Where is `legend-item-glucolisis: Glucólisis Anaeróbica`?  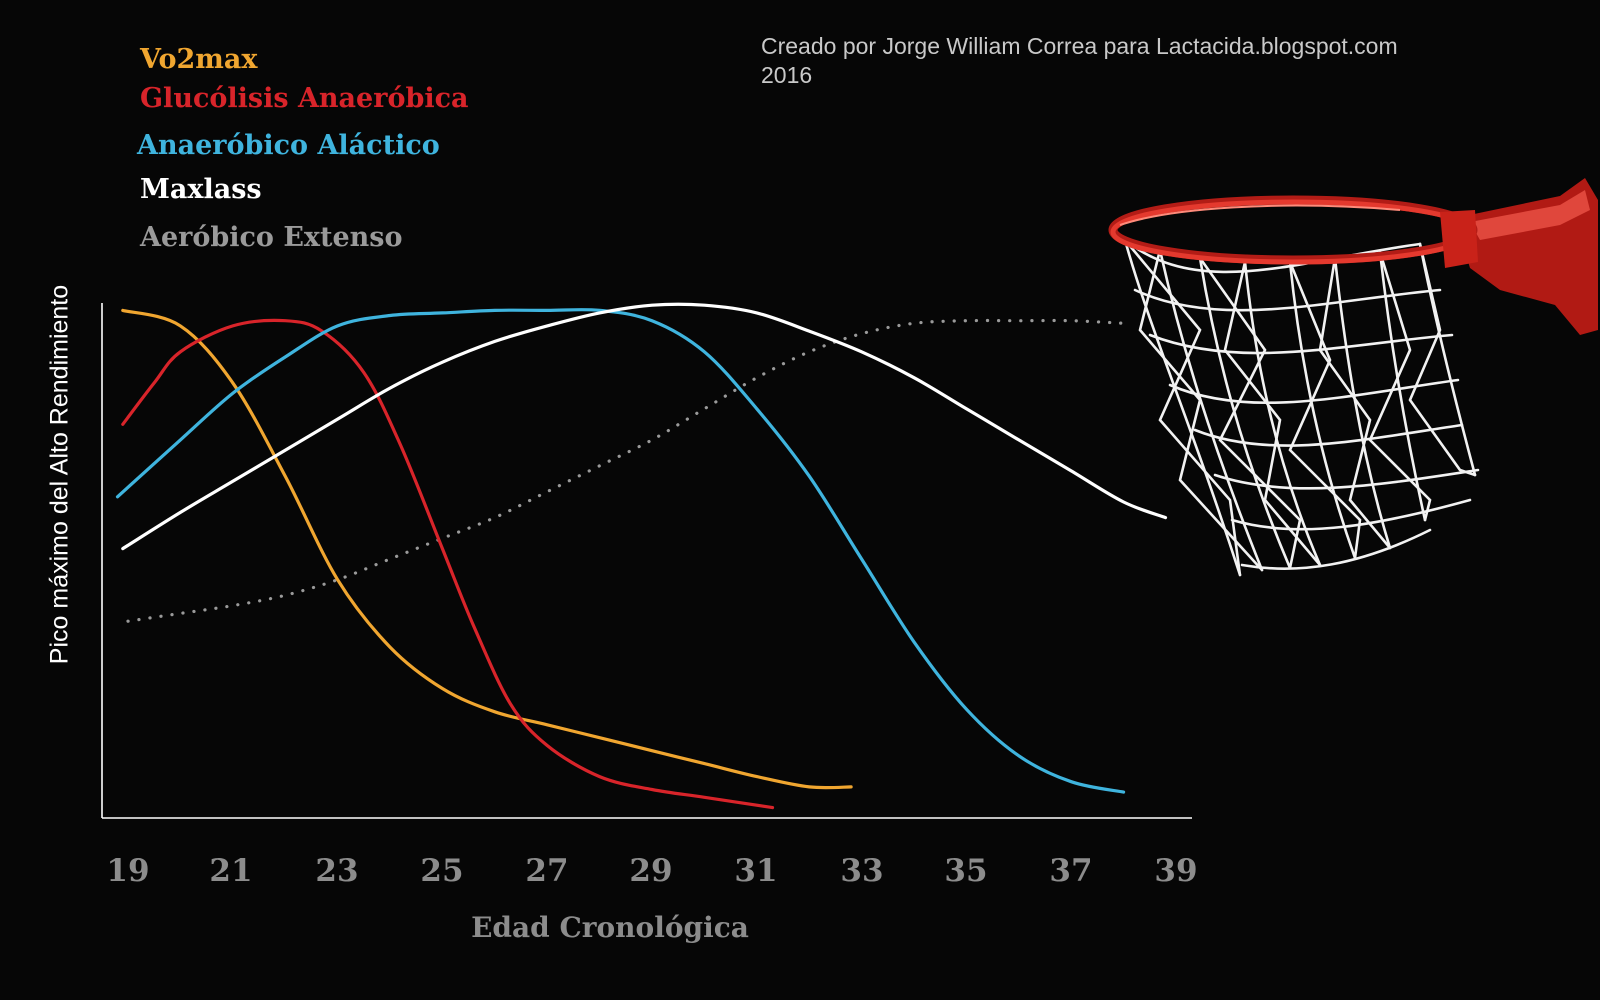
legend-item-glucolisis: Glucólisis Anaeróbica is located at coordinates (304, 98).